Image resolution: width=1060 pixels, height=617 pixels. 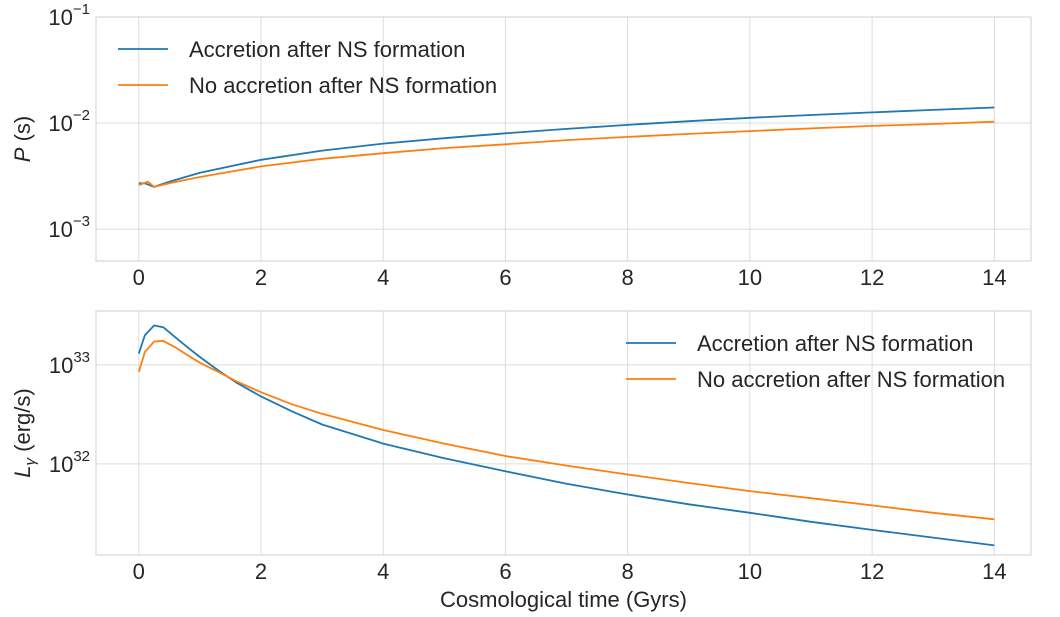 What do you see at coordinates (69, 121) in the screenshot?
I see `y-tick-label: 10⁻²` at bounding box center [69, 121].